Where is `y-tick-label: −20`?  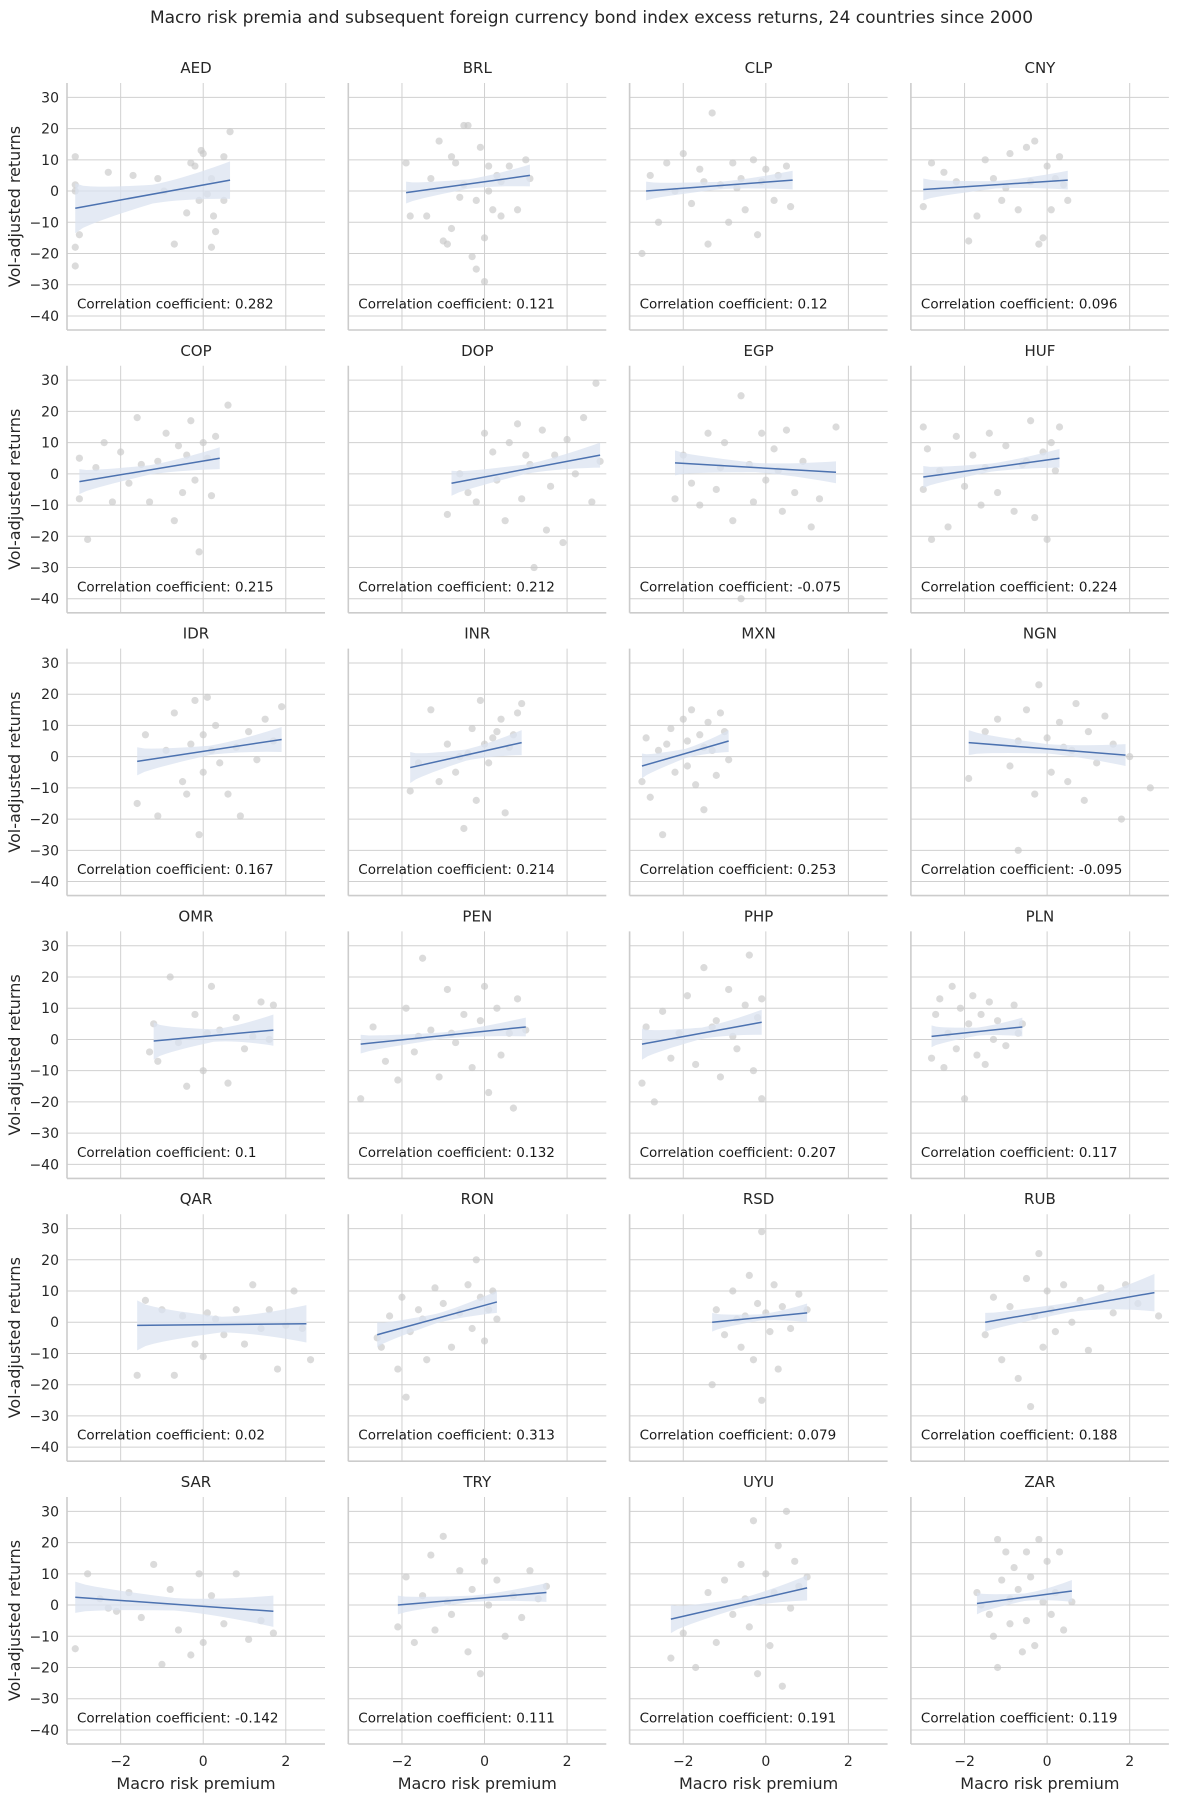 y-tick-label: −20 is located at coordinates (44, 254).